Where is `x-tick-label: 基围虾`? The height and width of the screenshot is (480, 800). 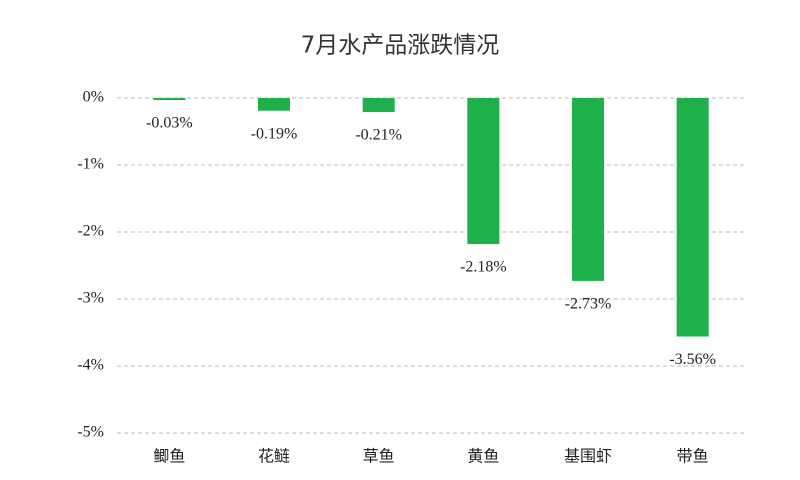
x-tick-label: 基围虾 is located at coordinates (588, 457).